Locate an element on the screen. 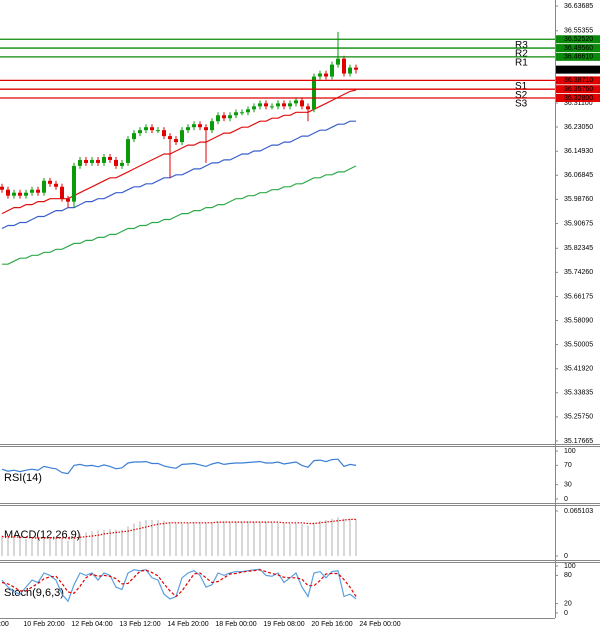 The width and height of the screenshot is (600, 630). x-tick-label: 13 Feb 12:00 is located at coordinates (139, 624).